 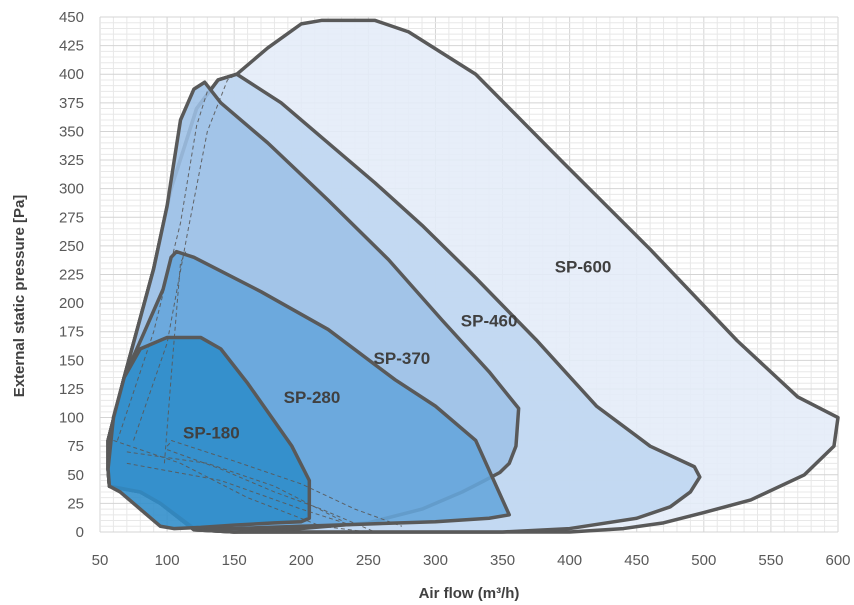 I want to click on x-tick-label: 200, so click(x=301, y=560).